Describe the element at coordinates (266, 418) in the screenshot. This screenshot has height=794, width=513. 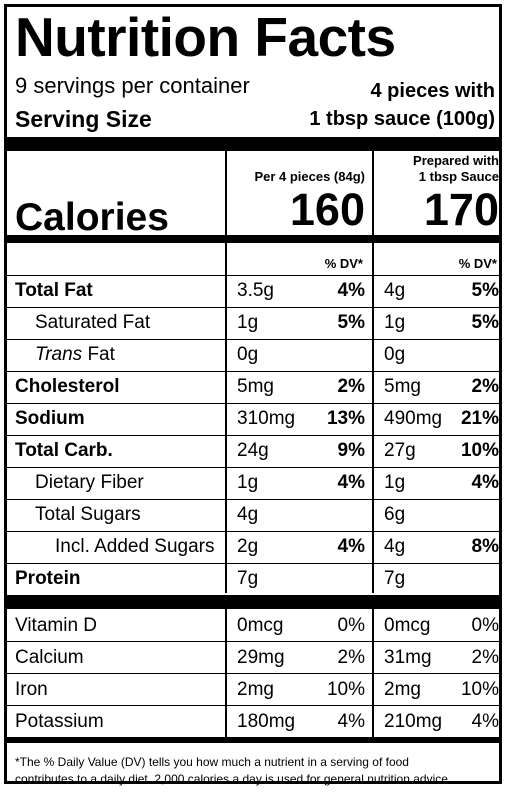
I see `amount-col1: 310mg` at that location.